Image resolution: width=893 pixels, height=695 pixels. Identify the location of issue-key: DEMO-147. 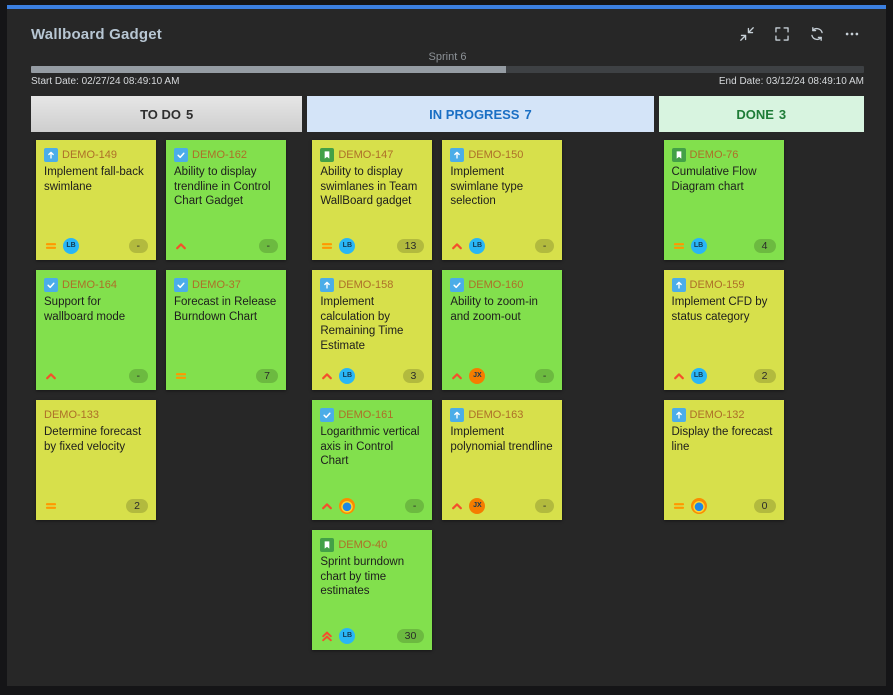
(366, 154).